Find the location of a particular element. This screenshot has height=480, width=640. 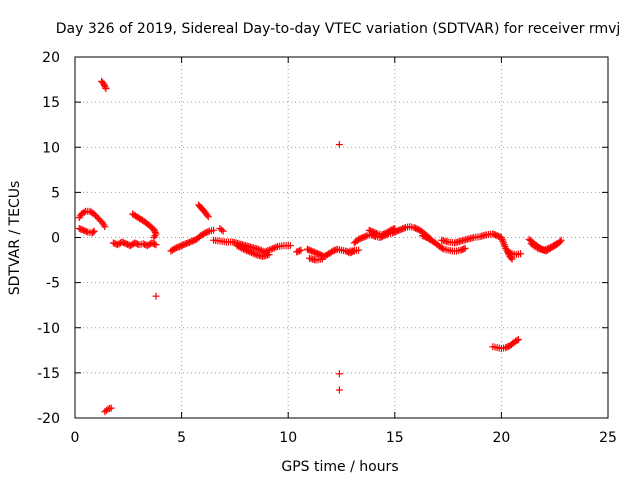

y-tick-label: 10 is located at coordinates (51, 148).